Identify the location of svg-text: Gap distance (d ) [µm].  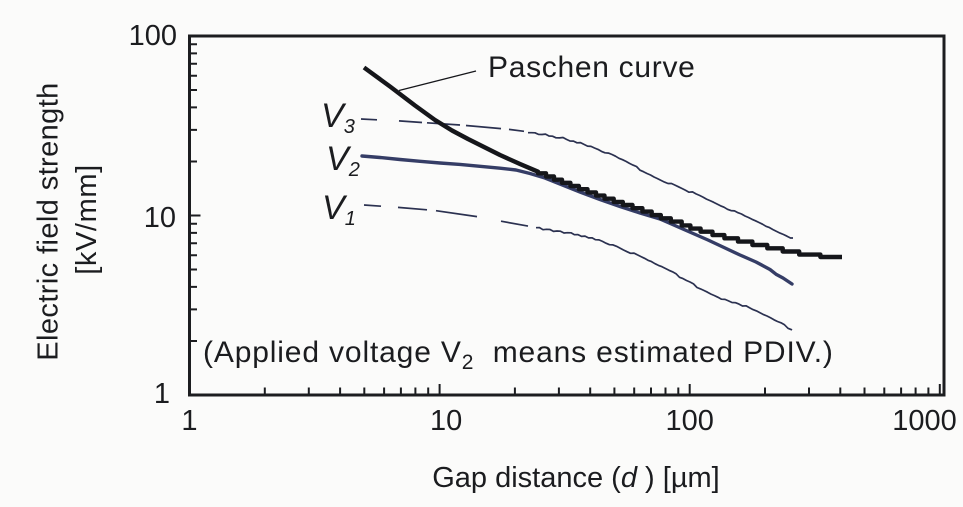
(576, 478).